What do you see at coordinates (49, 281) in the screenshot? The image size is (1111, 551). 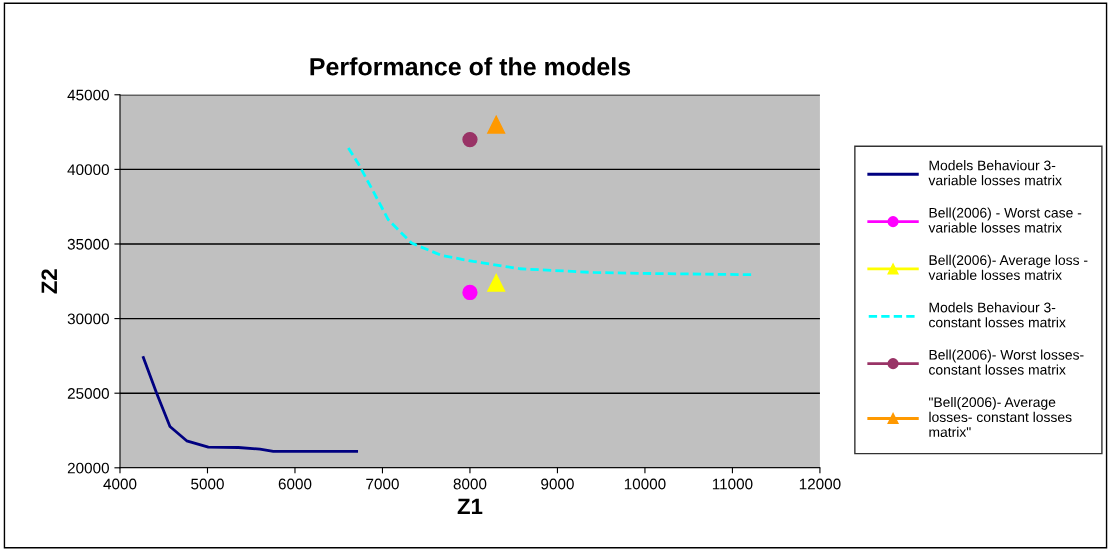 I see `y-axis-title: Z2` at bounding box center [49, 281].